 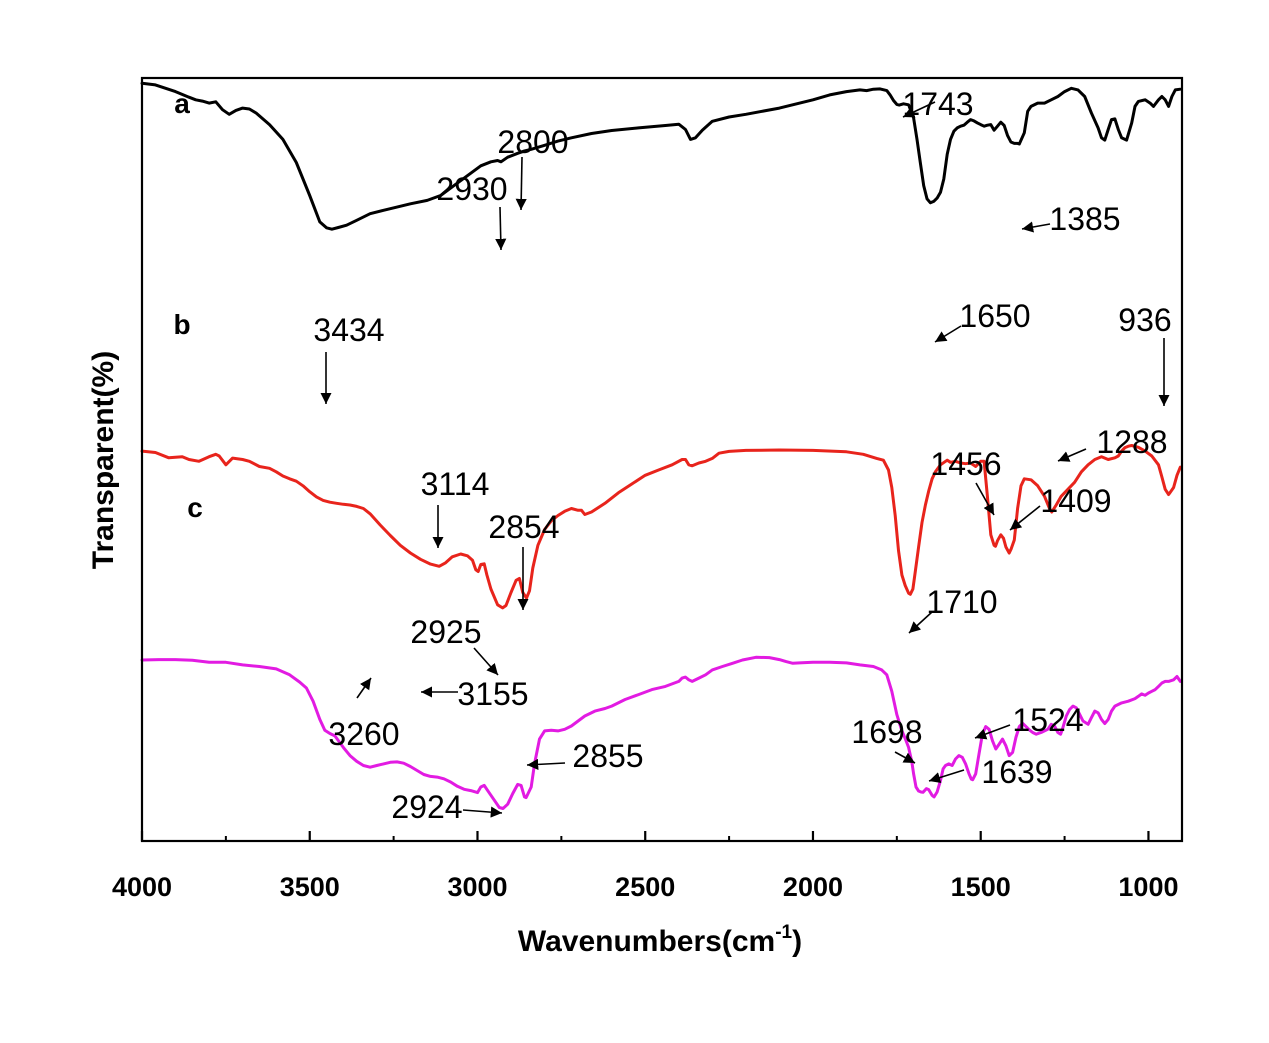 What do you see at coordinates (661, 156) in the screenshot?
I see `series-a-line` at bounding box center [661, 156].